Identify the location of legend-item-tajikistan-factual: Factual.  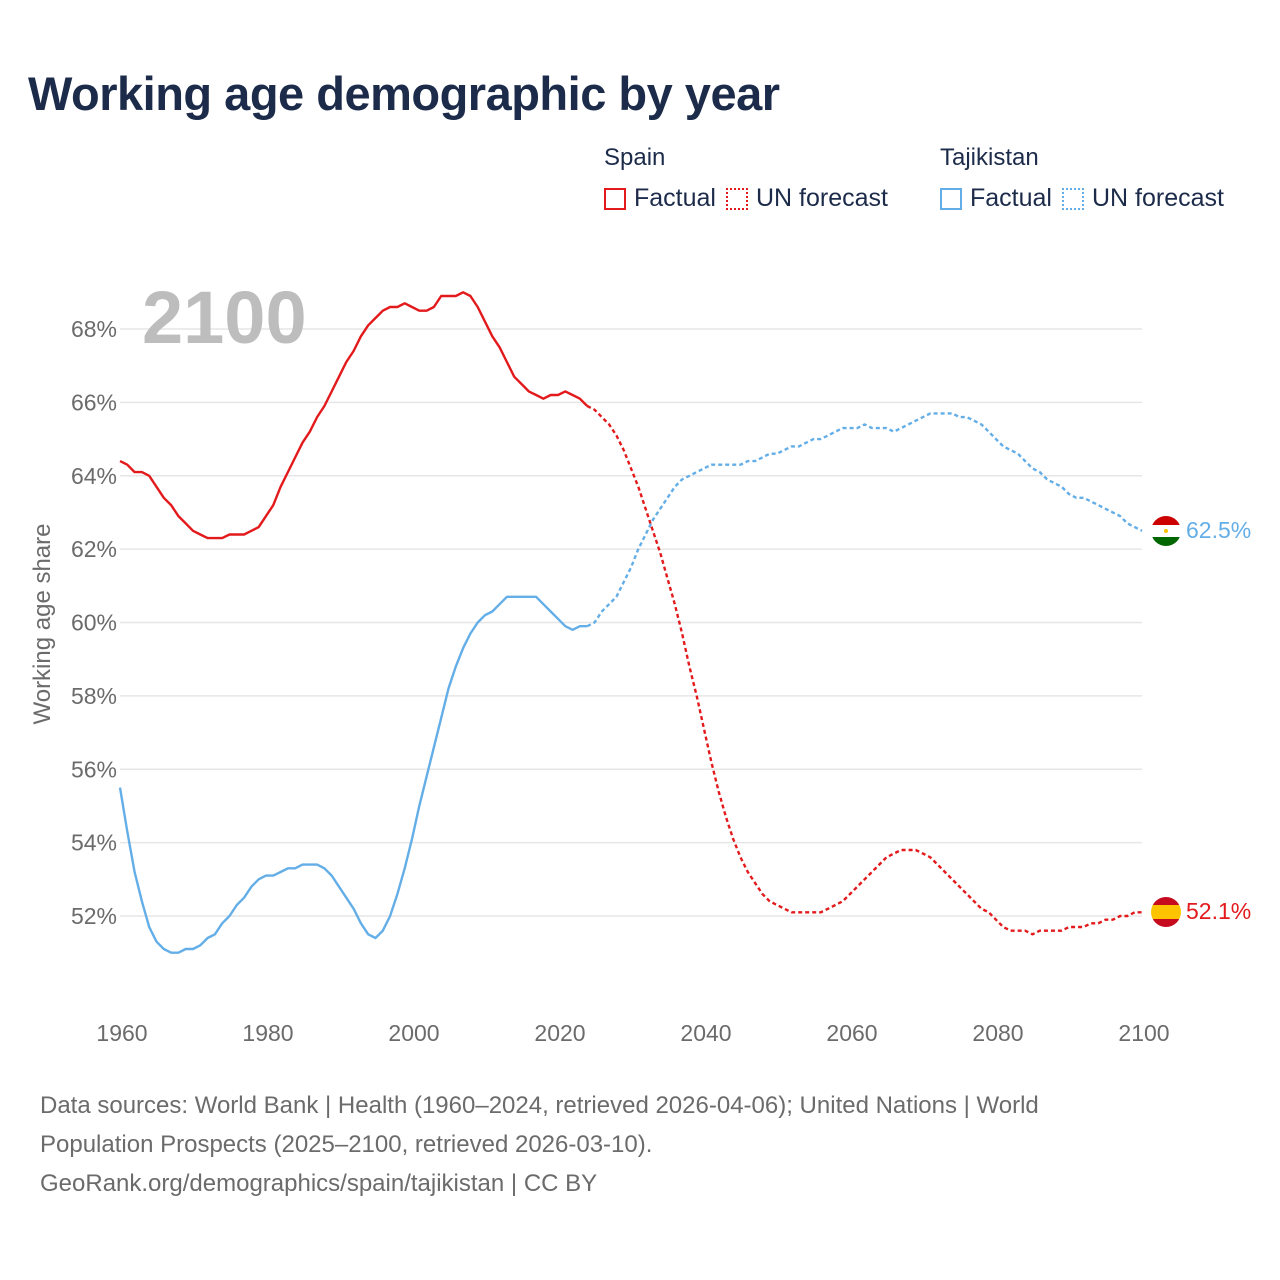
(996, 198).